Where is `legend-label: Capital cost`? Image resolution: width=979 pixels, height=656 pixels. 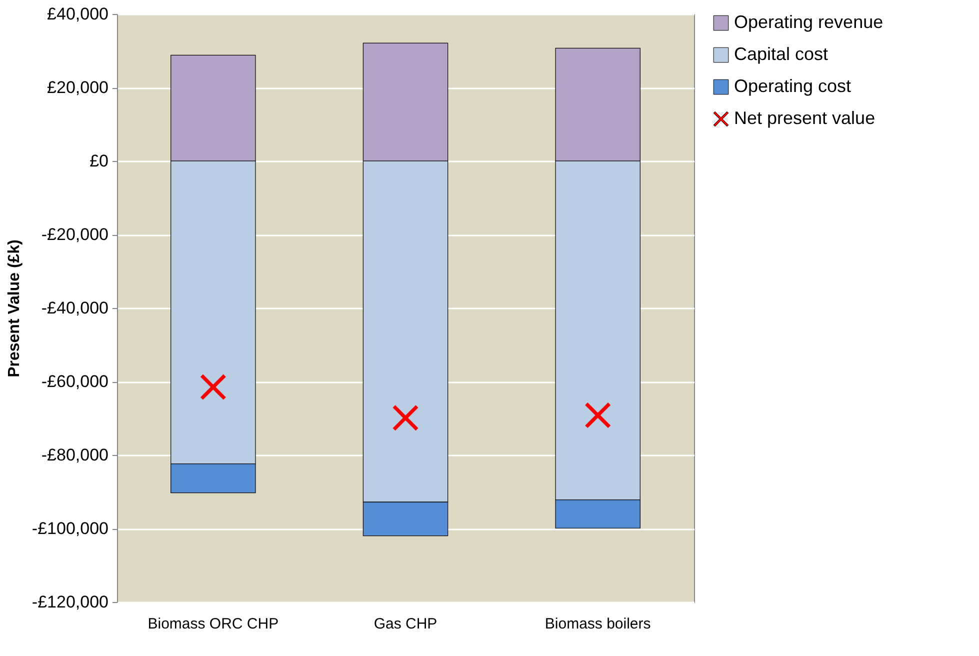
legend-label: Capital cost is located at coordinates (781, 54).